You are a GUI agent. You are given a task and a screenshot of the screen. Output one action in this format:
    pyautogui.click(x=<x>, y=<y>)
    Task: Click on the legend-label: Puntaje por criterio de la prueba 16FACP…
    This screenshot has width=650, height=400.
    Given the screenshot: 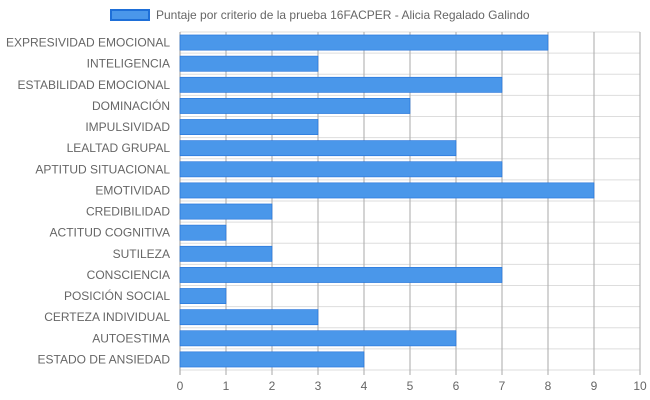 What is the action you would take?
    pyautogui.click(x=343, y=15)
    